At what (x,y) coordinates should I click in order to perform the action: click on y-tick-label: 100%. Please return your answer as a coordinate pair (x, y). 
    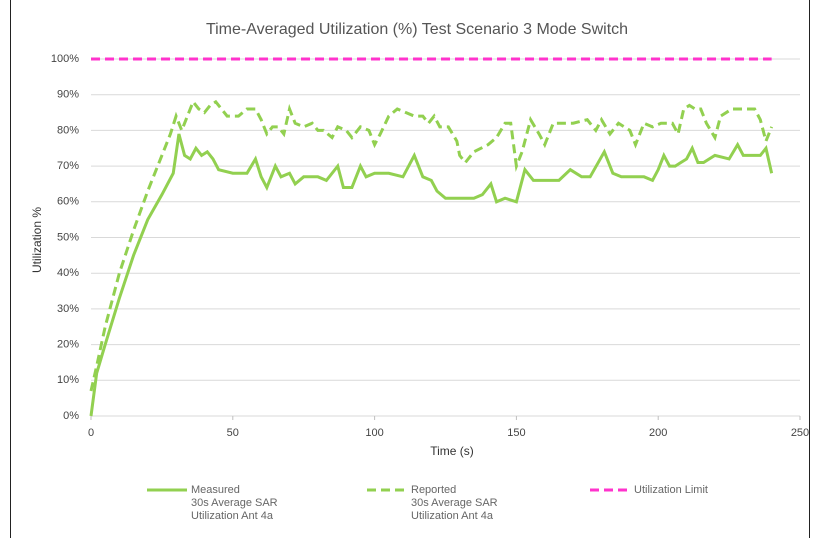
    Looking at the image, I should click on (65, 59).